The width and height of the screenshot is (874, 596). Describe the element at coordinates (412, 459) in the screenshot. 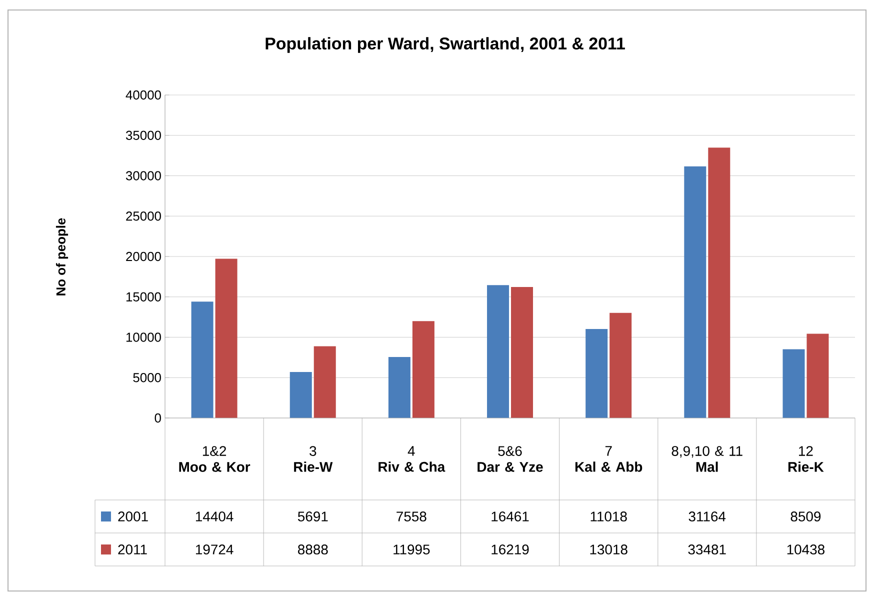

I see `x-tick-label: 4 Riv & Cha` at that location.